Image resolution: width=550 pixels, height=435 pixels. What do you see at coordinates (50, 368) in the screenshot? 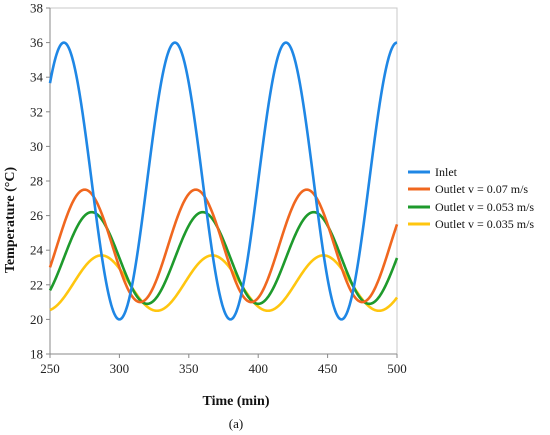
I see `x-tick-label: 250` at bounding box center [50, 368].